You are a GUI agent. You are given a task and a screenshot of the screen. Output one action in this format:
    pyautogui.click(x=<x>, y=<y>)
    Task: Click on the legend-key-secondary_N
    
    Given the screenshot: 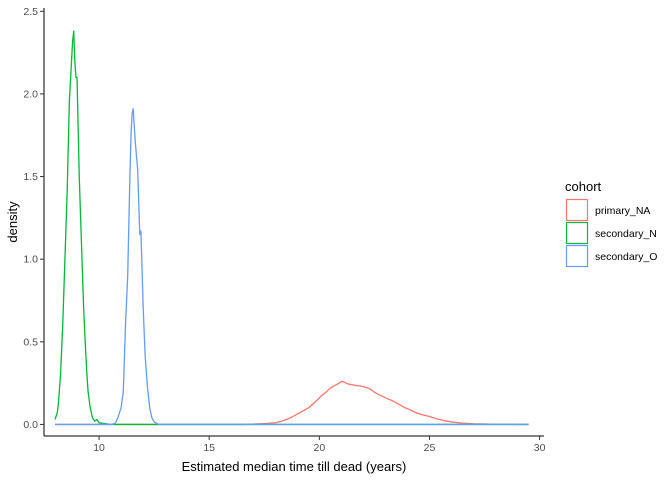 What is the action you would take?
    pyautogui.click(x=577, y=233)
    